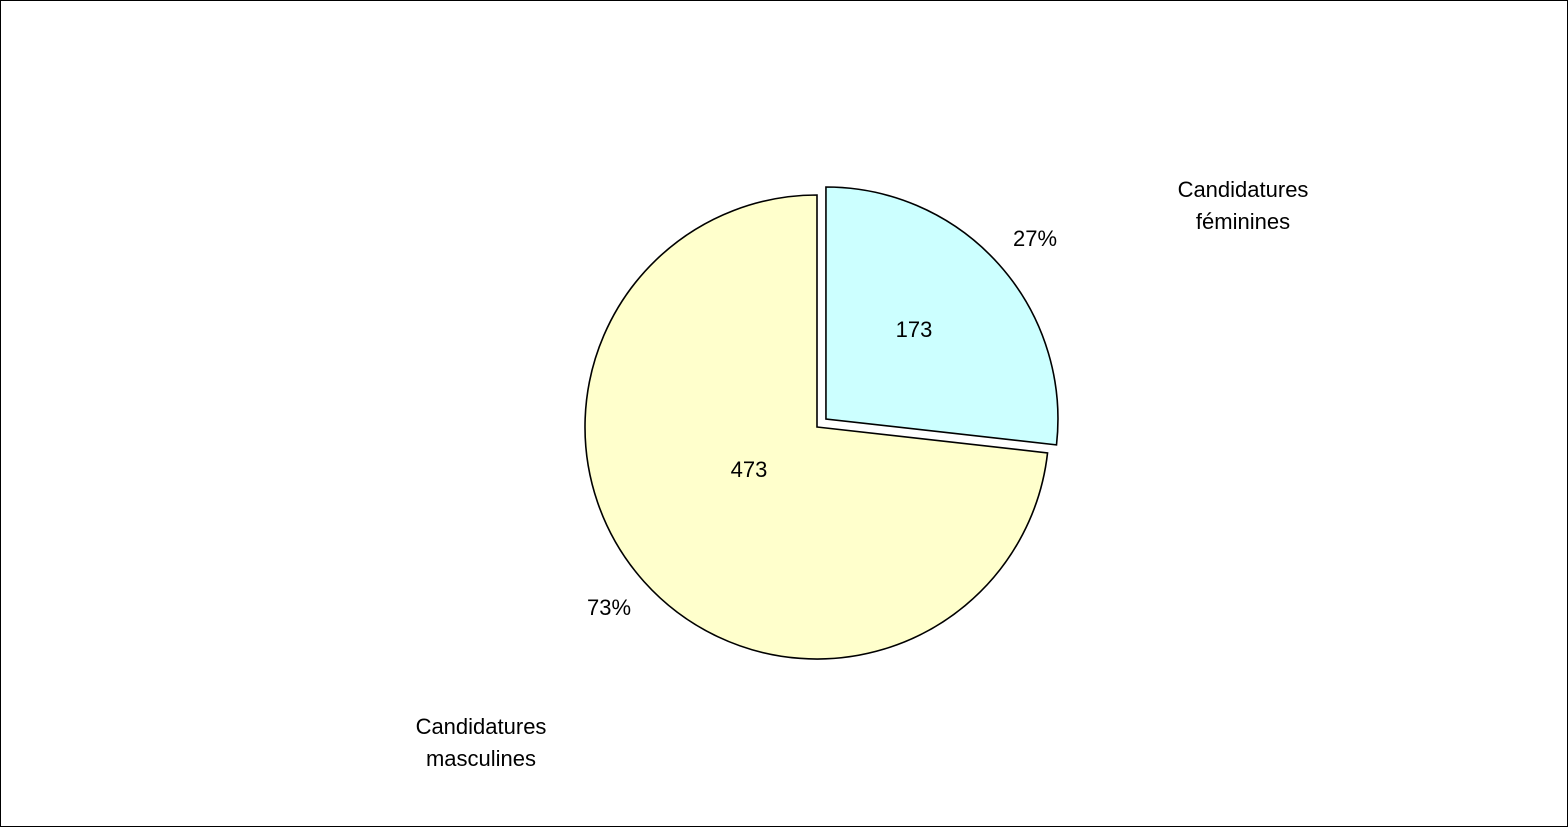 Image resolution: width=1568 pixels, height=828 pixels. I want to click on category-label-feminines-line-1: Candidatures, so click(1243, 189).